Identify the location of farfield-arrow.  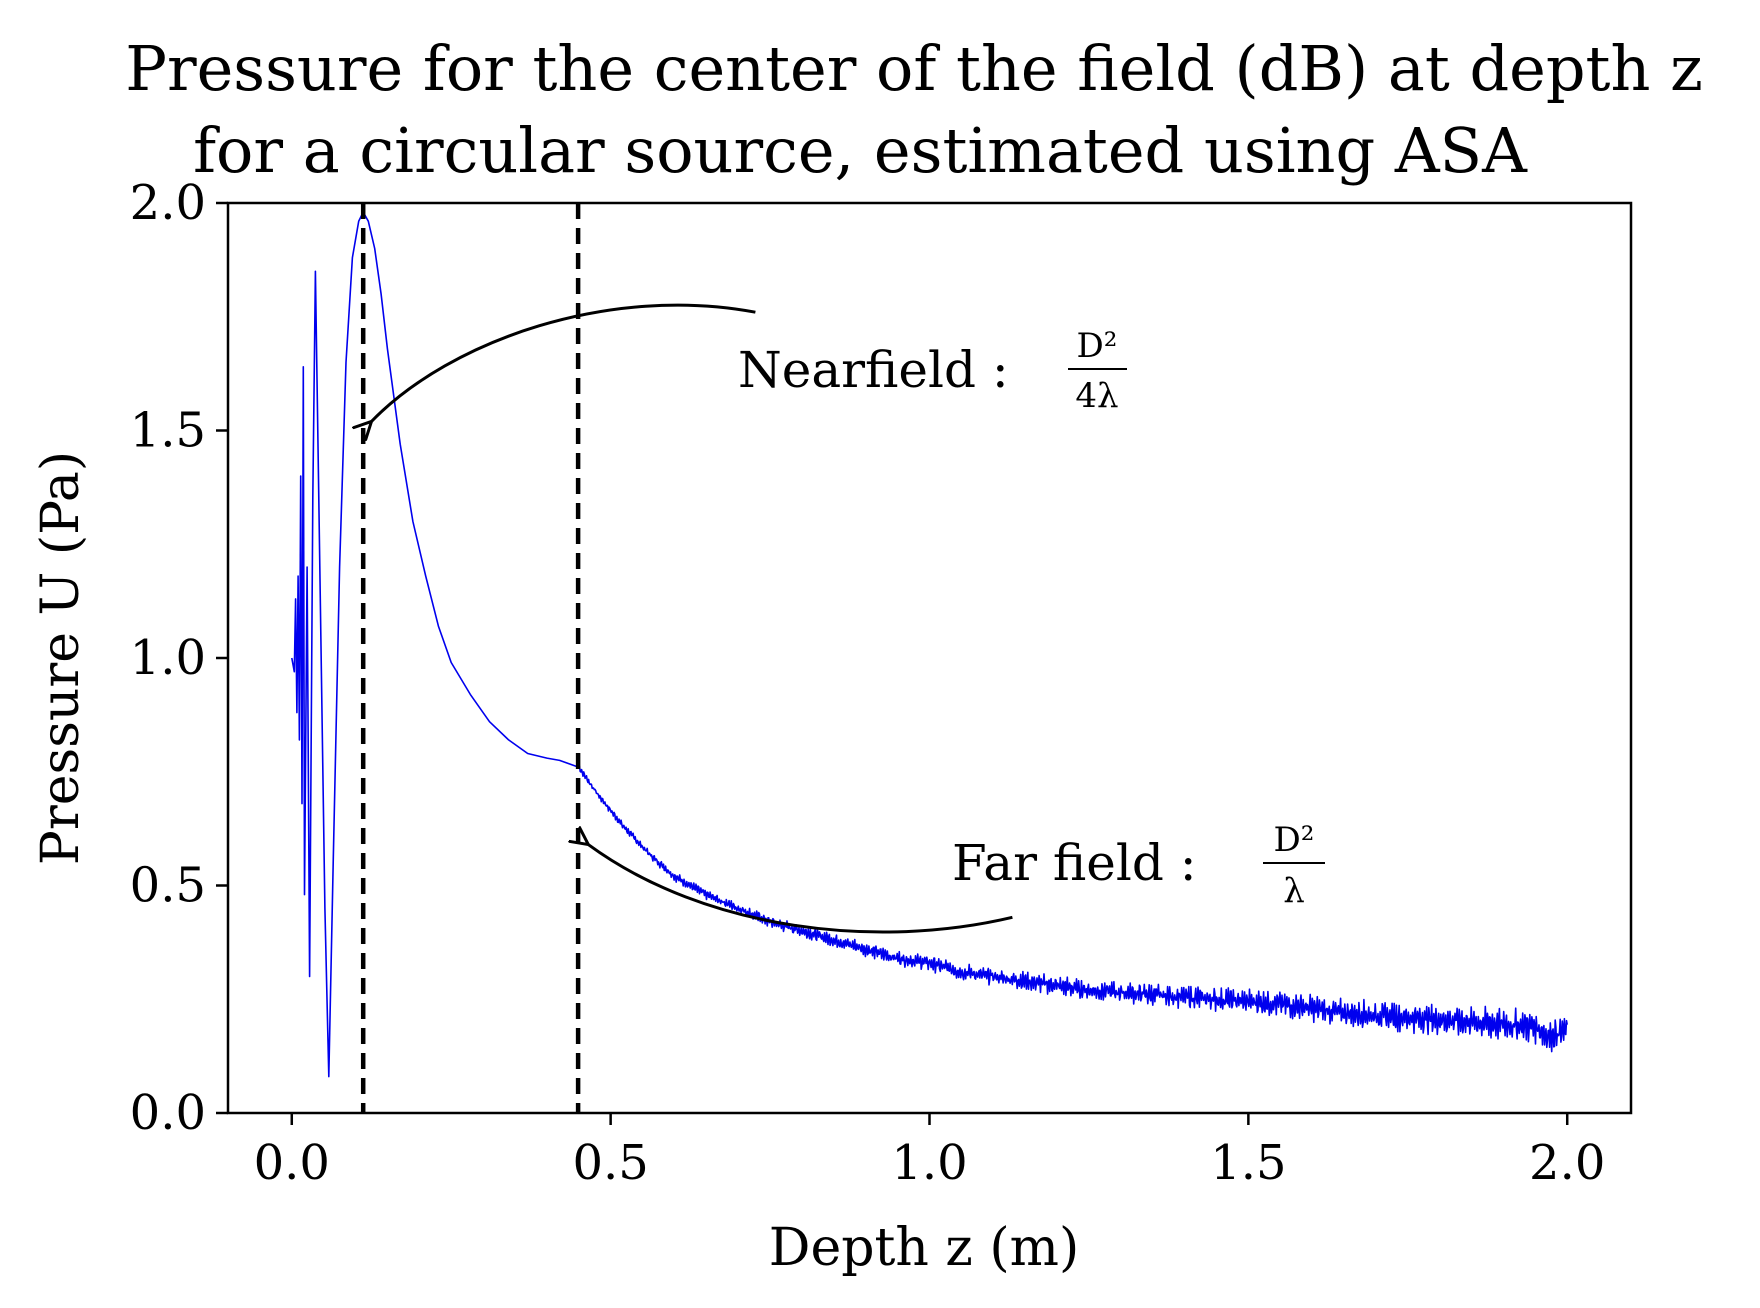
(800, 889).